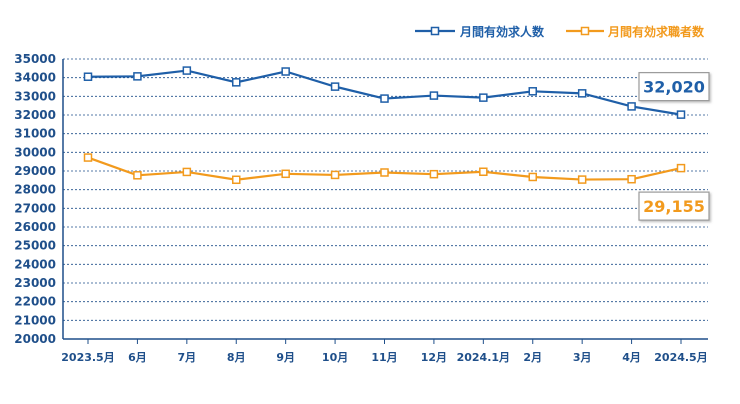  Describe the element at coordinates (532, 357) in the screenshot. I see `x-tick-label: 2月` at that location.